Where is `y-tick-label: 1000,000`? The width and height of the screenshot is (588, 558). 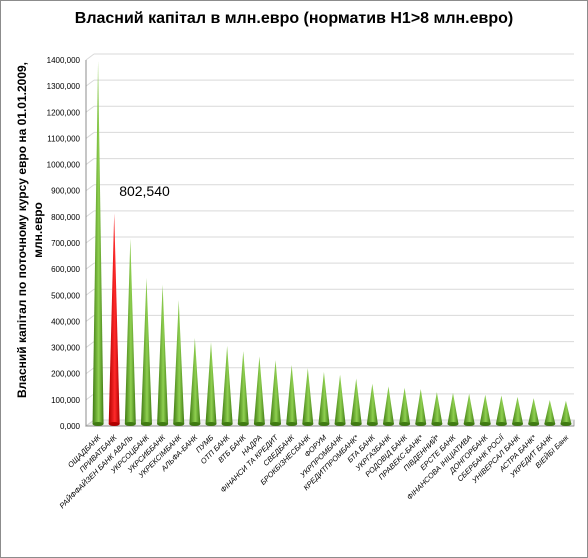
y-tick-label: 1000,000 is located at coordinates (64, 165).